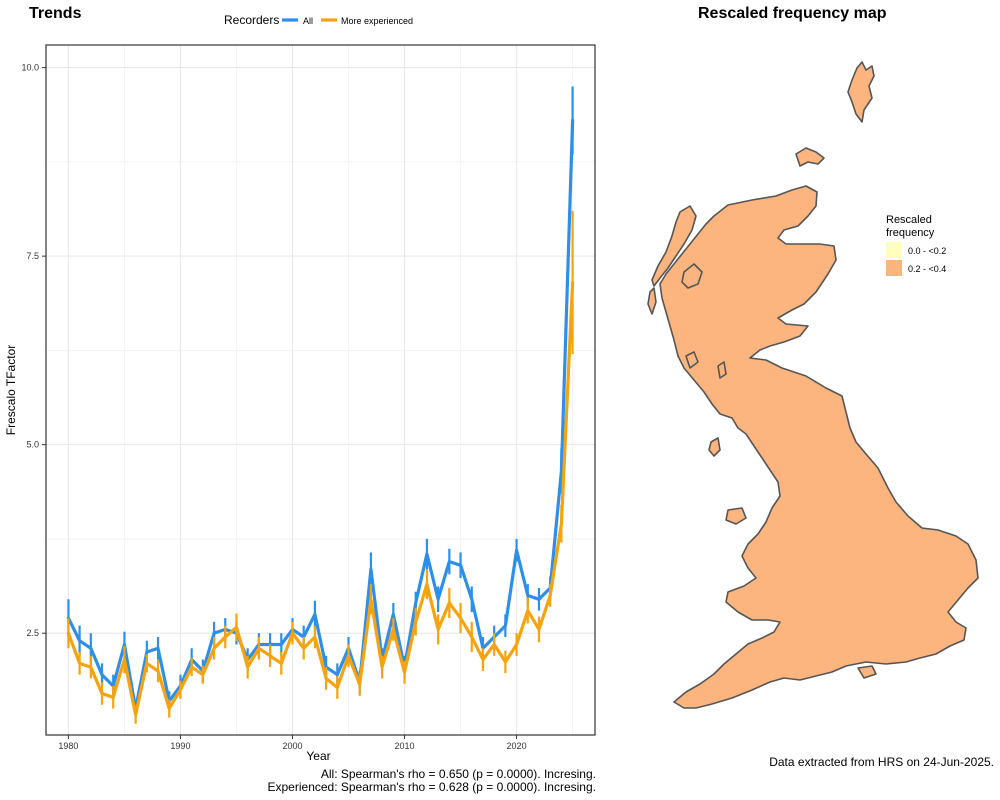 The width and height of the screenshot is (1000, 800). I want to click on map-legend: Rescaled frequency 0.0 - <0.2 0.2 - <0.4, so click(916, 245).